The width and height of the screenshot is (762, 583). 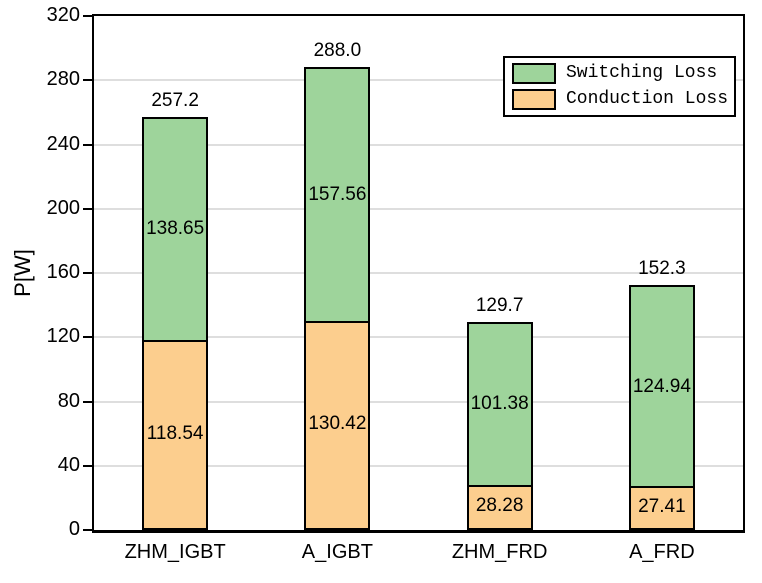 What do you see at coordinates (646, 99) in the screenshot?
I see `legend-label: Conduction Loss` at bounding box center [646, 99].